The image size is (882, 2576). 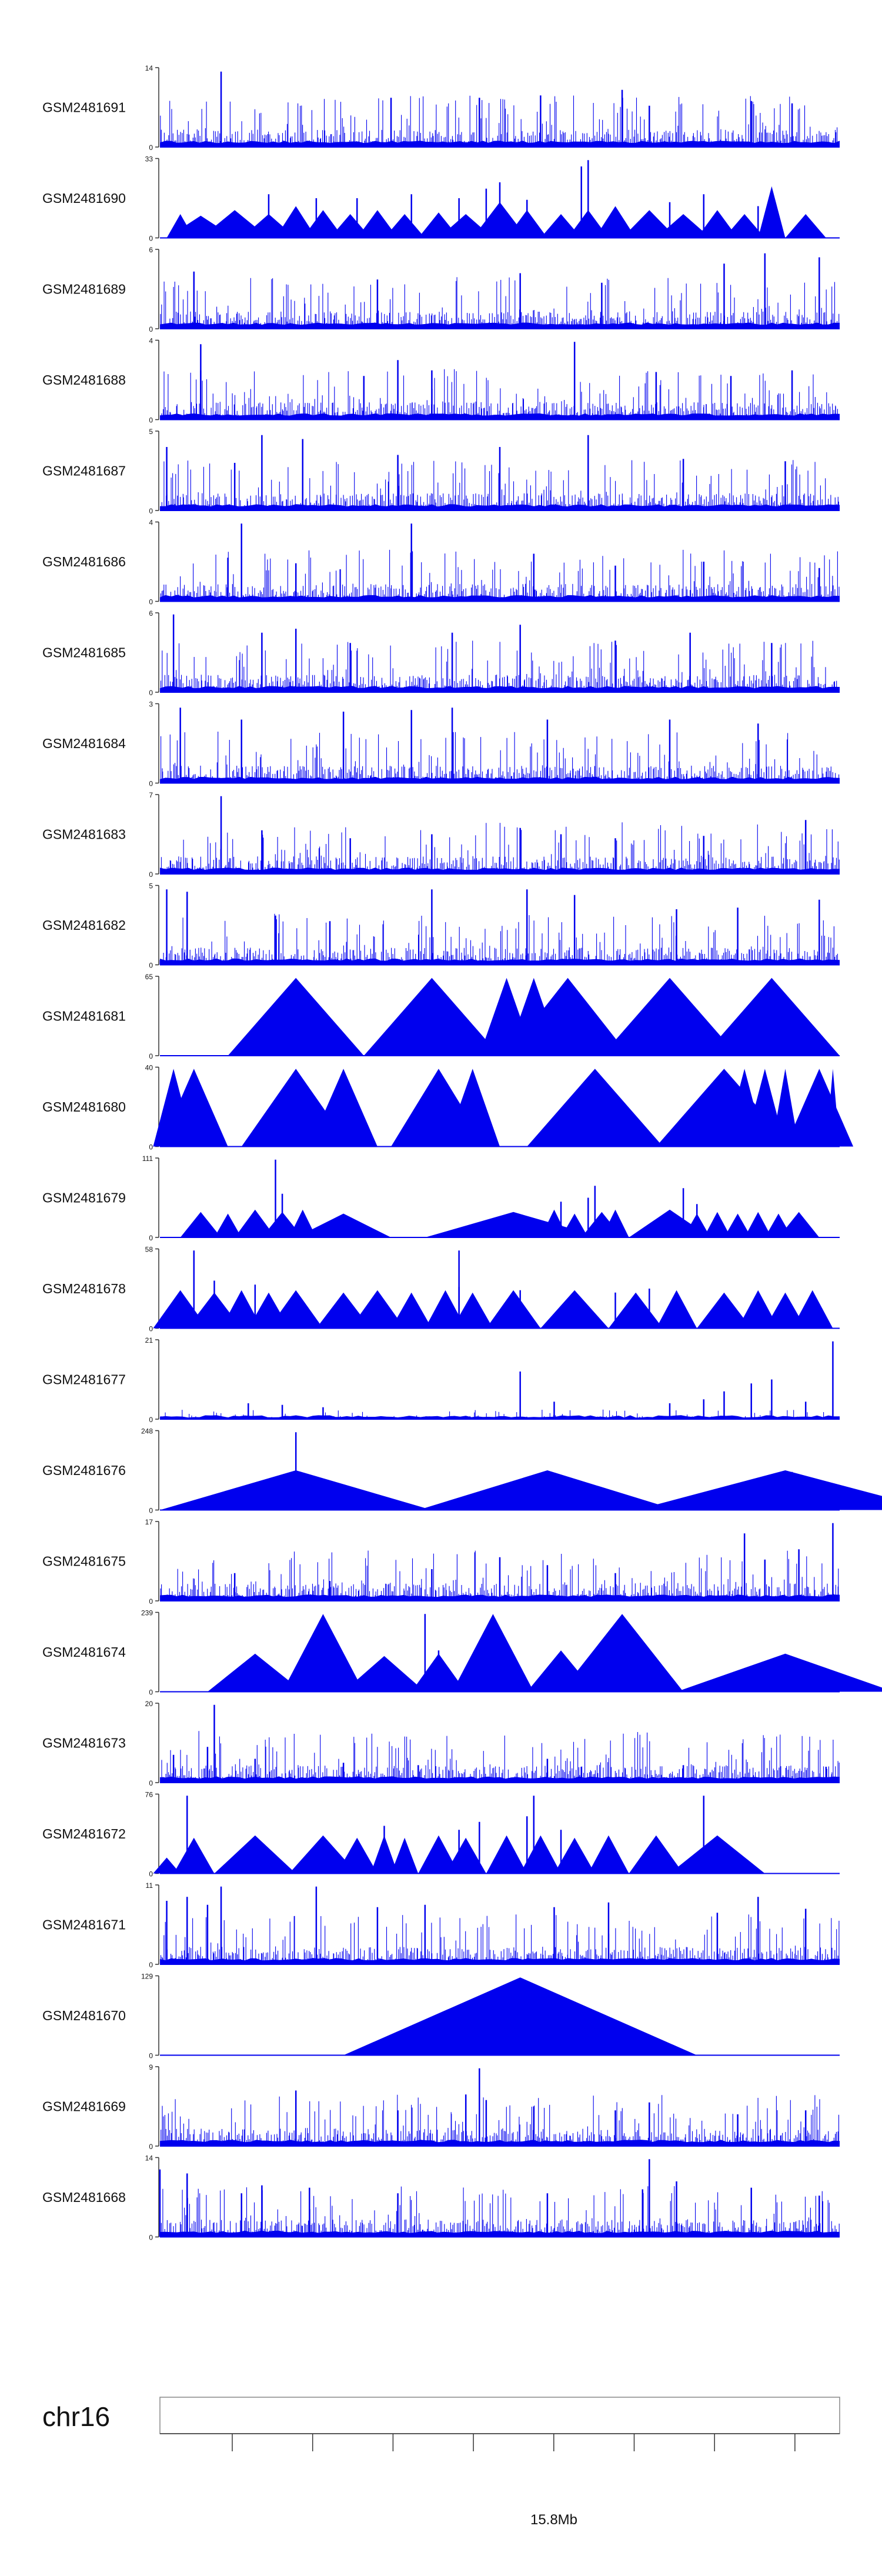 I want to click on track-ymax-label: 65, so click(x=149, y=977).